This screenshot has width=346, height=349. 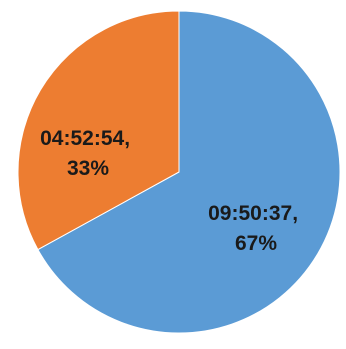 I want to click on slice-label-2-value: 04:52:54, so click(x=82, y=138).